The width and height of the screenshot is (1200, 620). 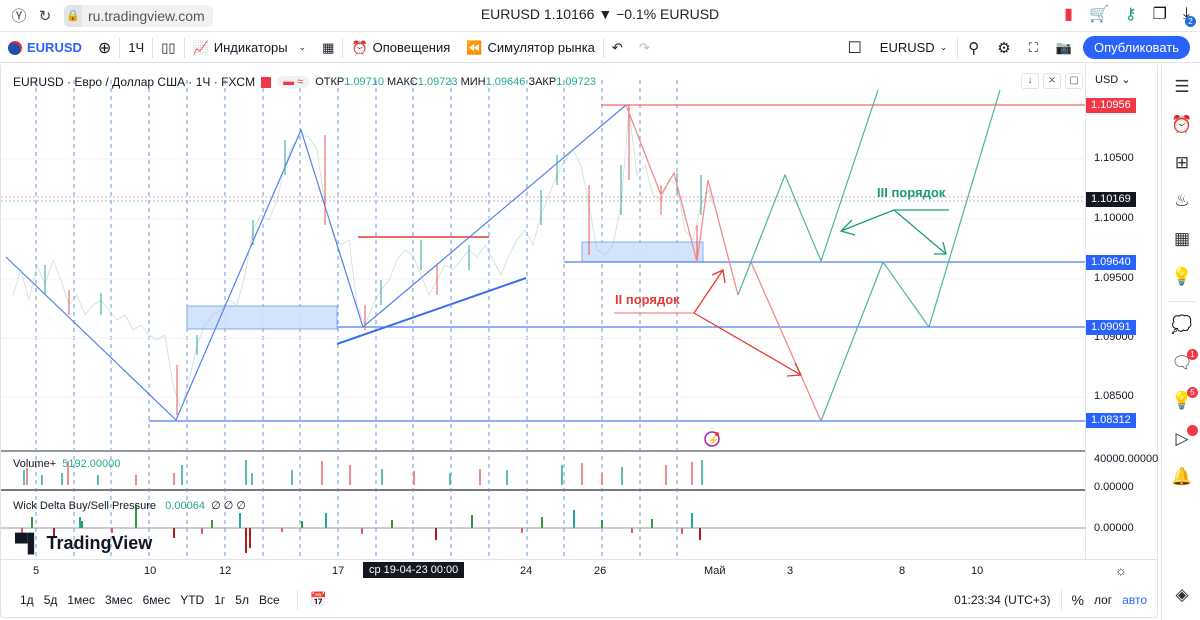 What do you see at coordinates (1030, 81) in the screenshot?
I see `scroll-down-button: ↓` at bounding box center [1030, 81].